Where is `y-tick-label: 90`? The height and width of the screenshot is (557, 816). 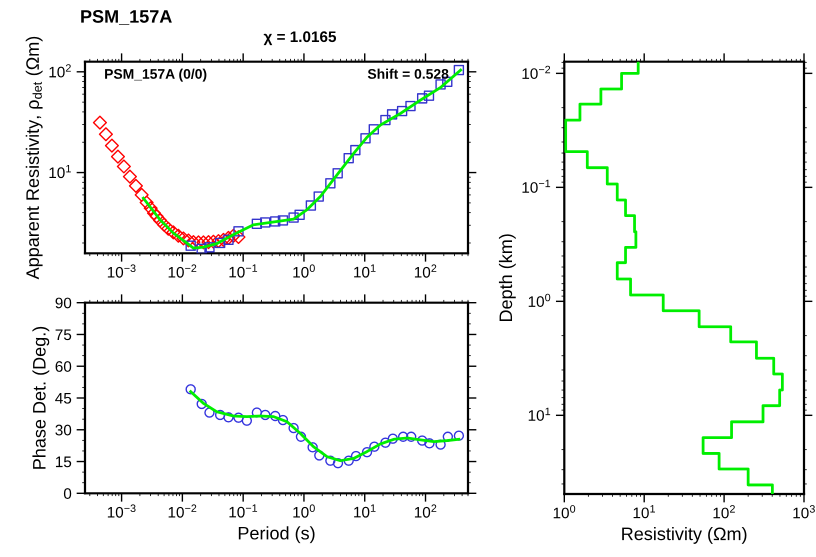 y-tick-label: 90 is located at coordinates (64, 303).